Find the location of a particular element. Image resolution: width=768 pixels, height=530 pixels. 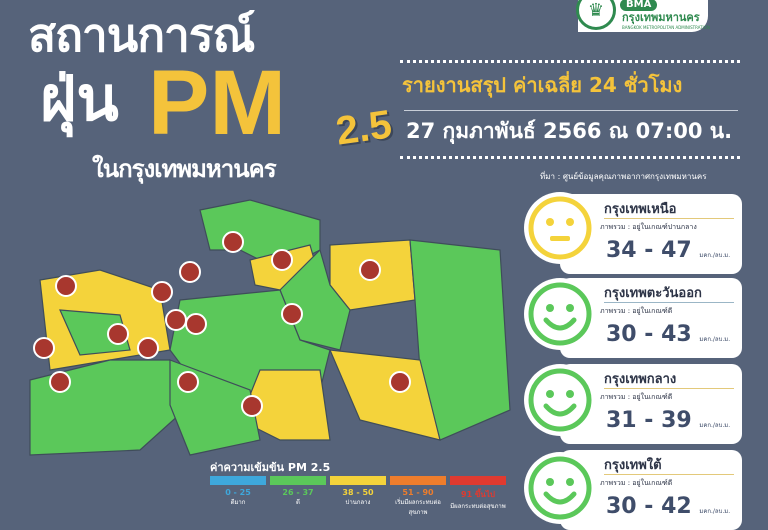

title-dust: ฝุ่น is located at coordinates (79, 98).